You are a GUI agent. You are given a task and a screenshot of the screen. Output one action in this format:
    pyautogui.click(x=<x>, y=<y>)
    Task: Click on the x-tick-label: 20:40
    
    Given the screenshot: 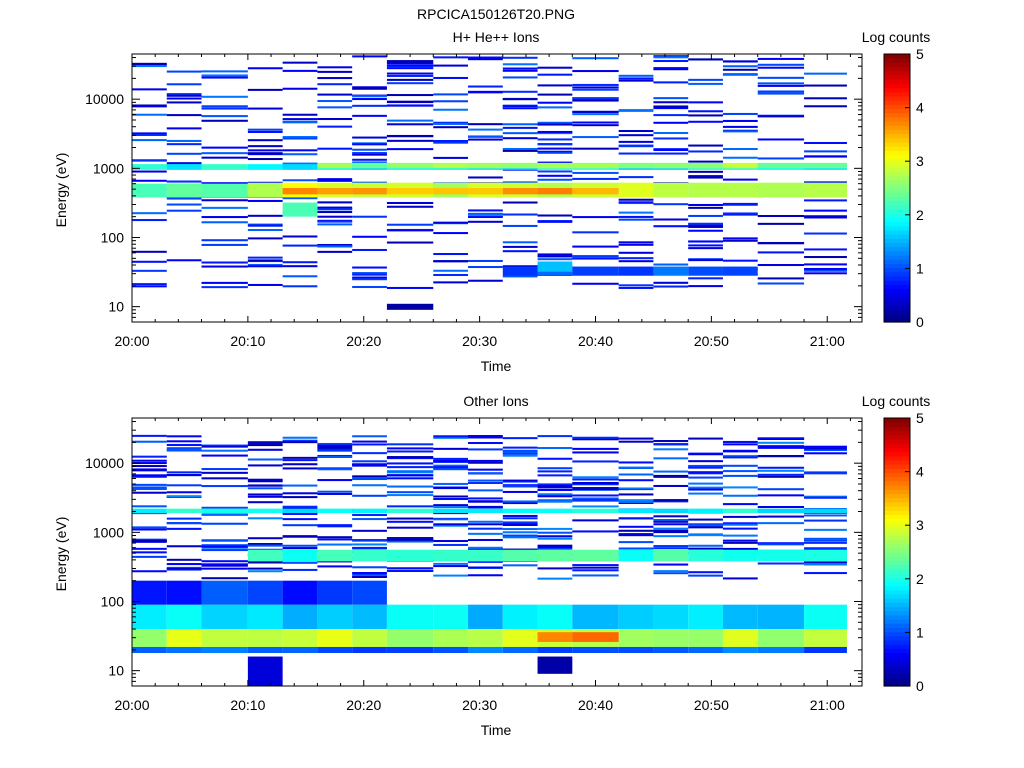 What is the action you would take?
    pyautogui.click(x=595, y=341)
    